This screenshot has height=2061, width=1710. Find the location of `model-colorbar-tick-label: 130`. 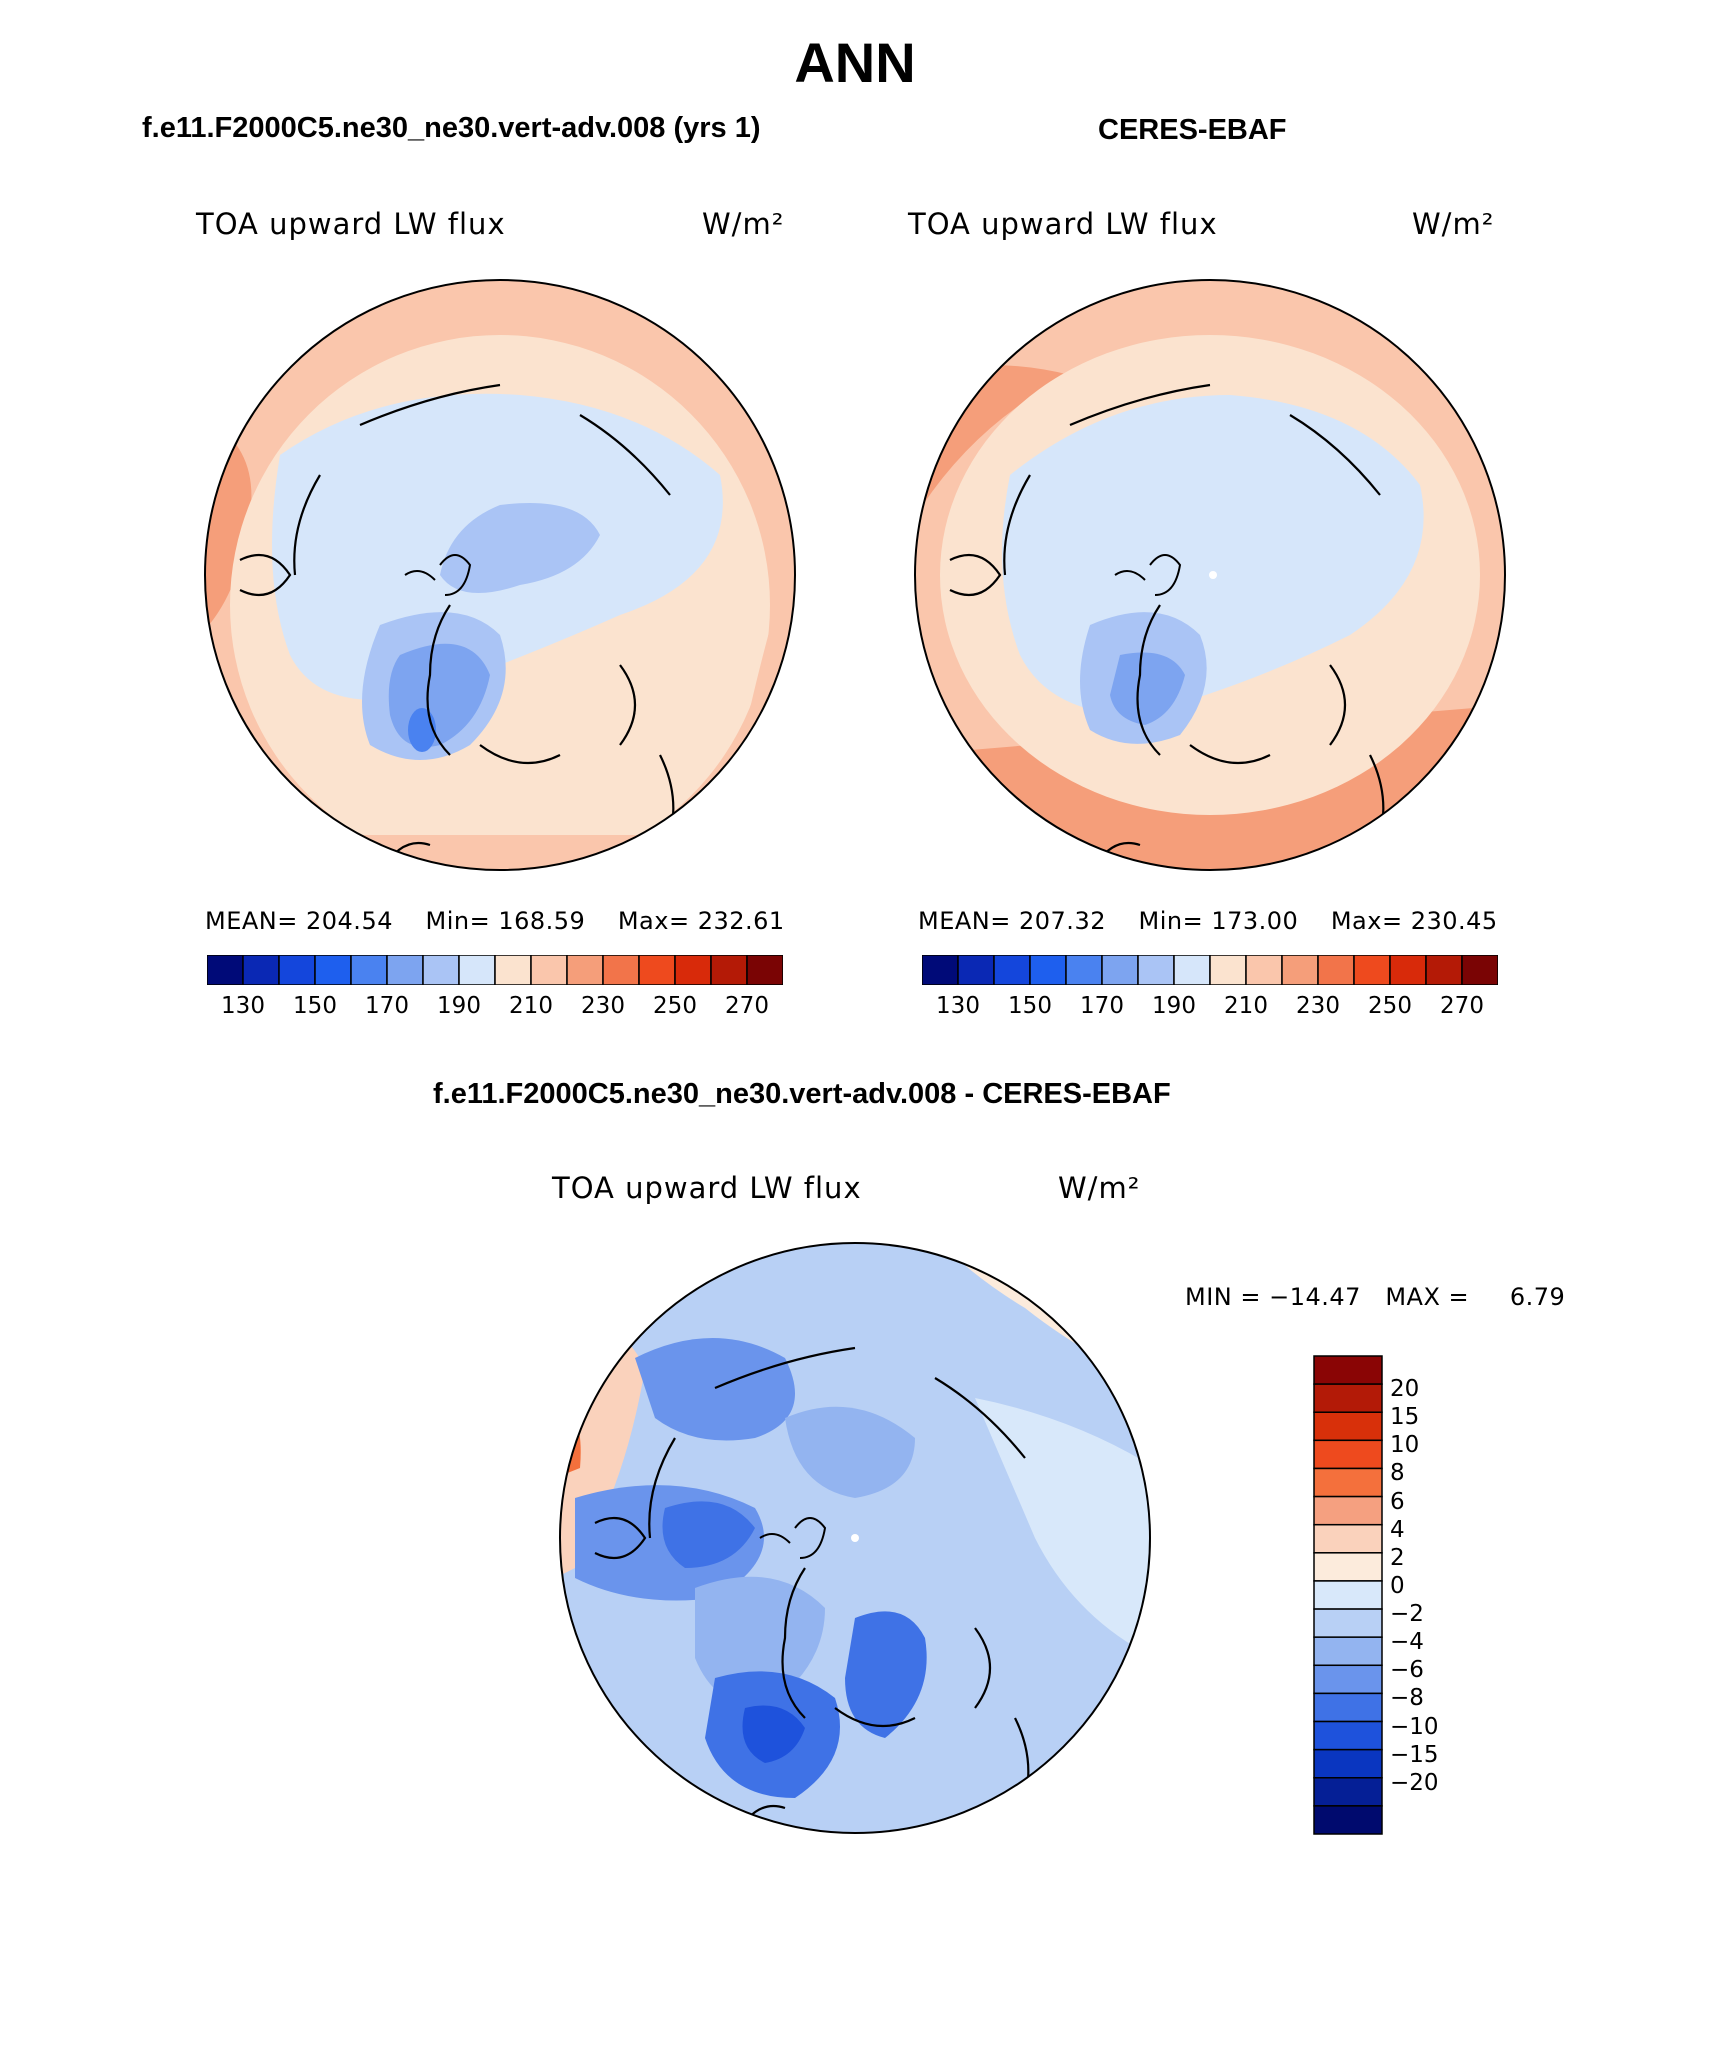

model-colorbar-tick-label: 130 is located at coordinates (243, 1006).